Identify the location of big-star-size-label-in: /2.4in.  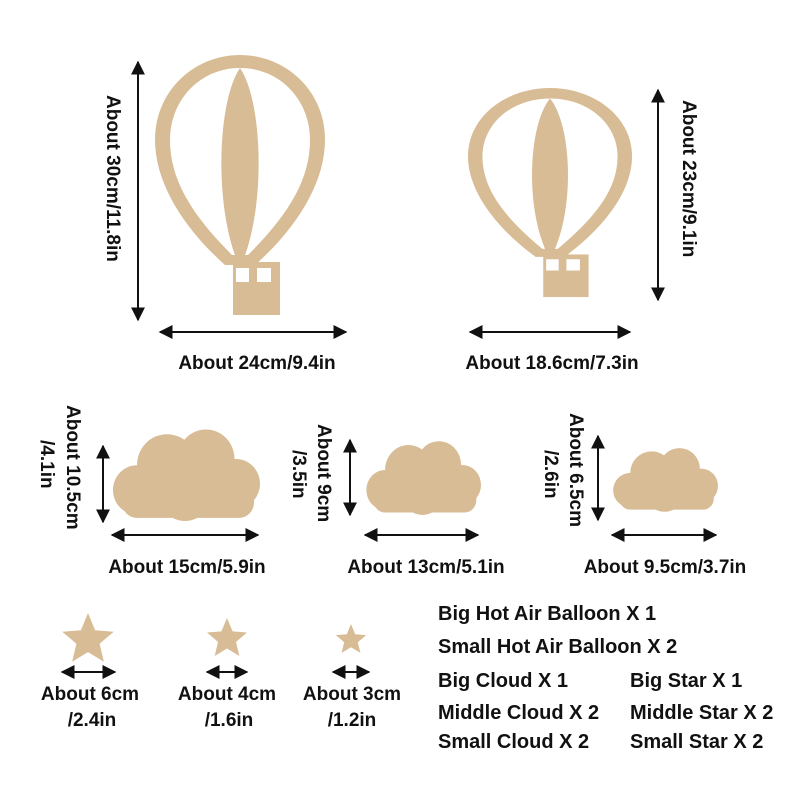
(92, 720).